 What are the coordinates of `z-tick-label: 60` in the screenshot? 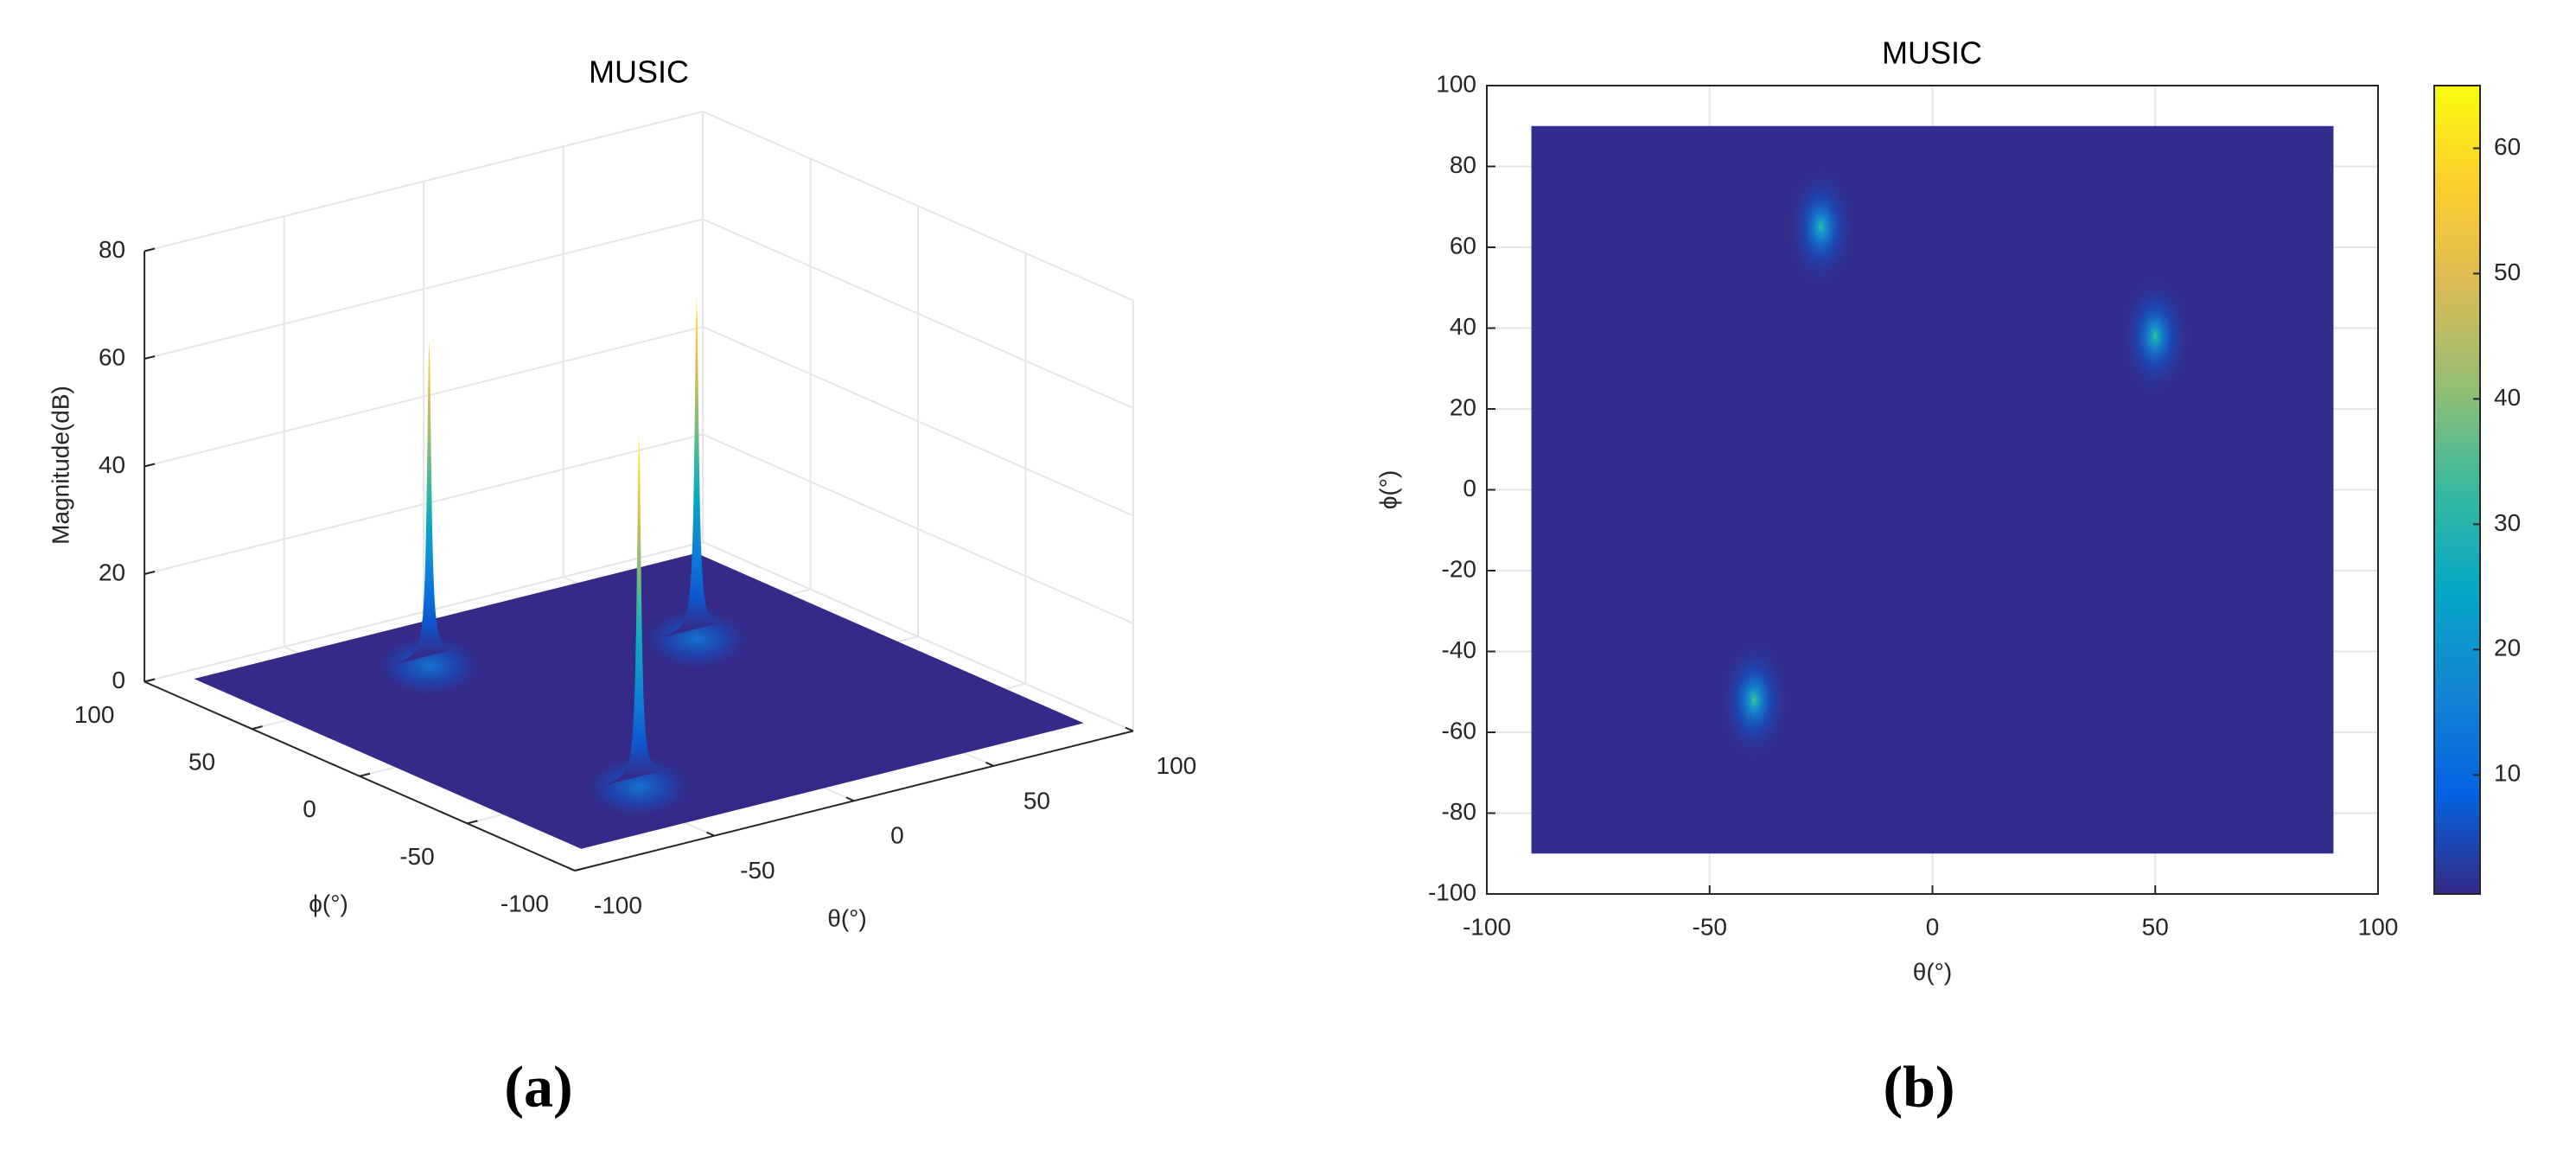 It's located at (112, 356).